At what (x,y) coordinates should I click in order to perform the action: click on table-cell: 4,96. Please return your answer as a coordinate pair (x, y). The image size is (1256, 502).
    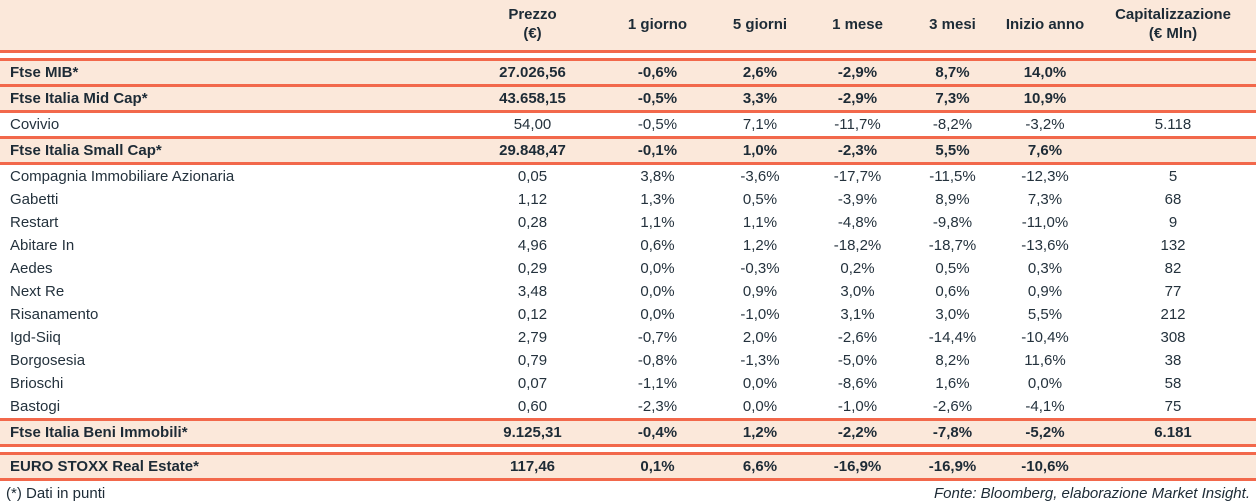
    Looking at the image, I should click on (532, 245).